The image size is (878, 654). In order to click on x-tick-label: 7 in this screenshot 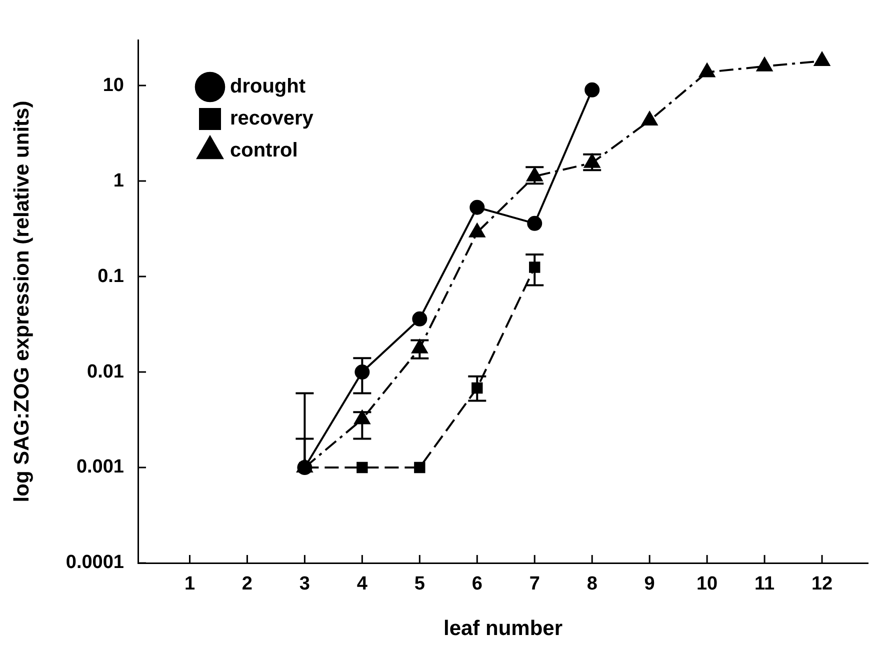, I will do `click(534, 584)`.